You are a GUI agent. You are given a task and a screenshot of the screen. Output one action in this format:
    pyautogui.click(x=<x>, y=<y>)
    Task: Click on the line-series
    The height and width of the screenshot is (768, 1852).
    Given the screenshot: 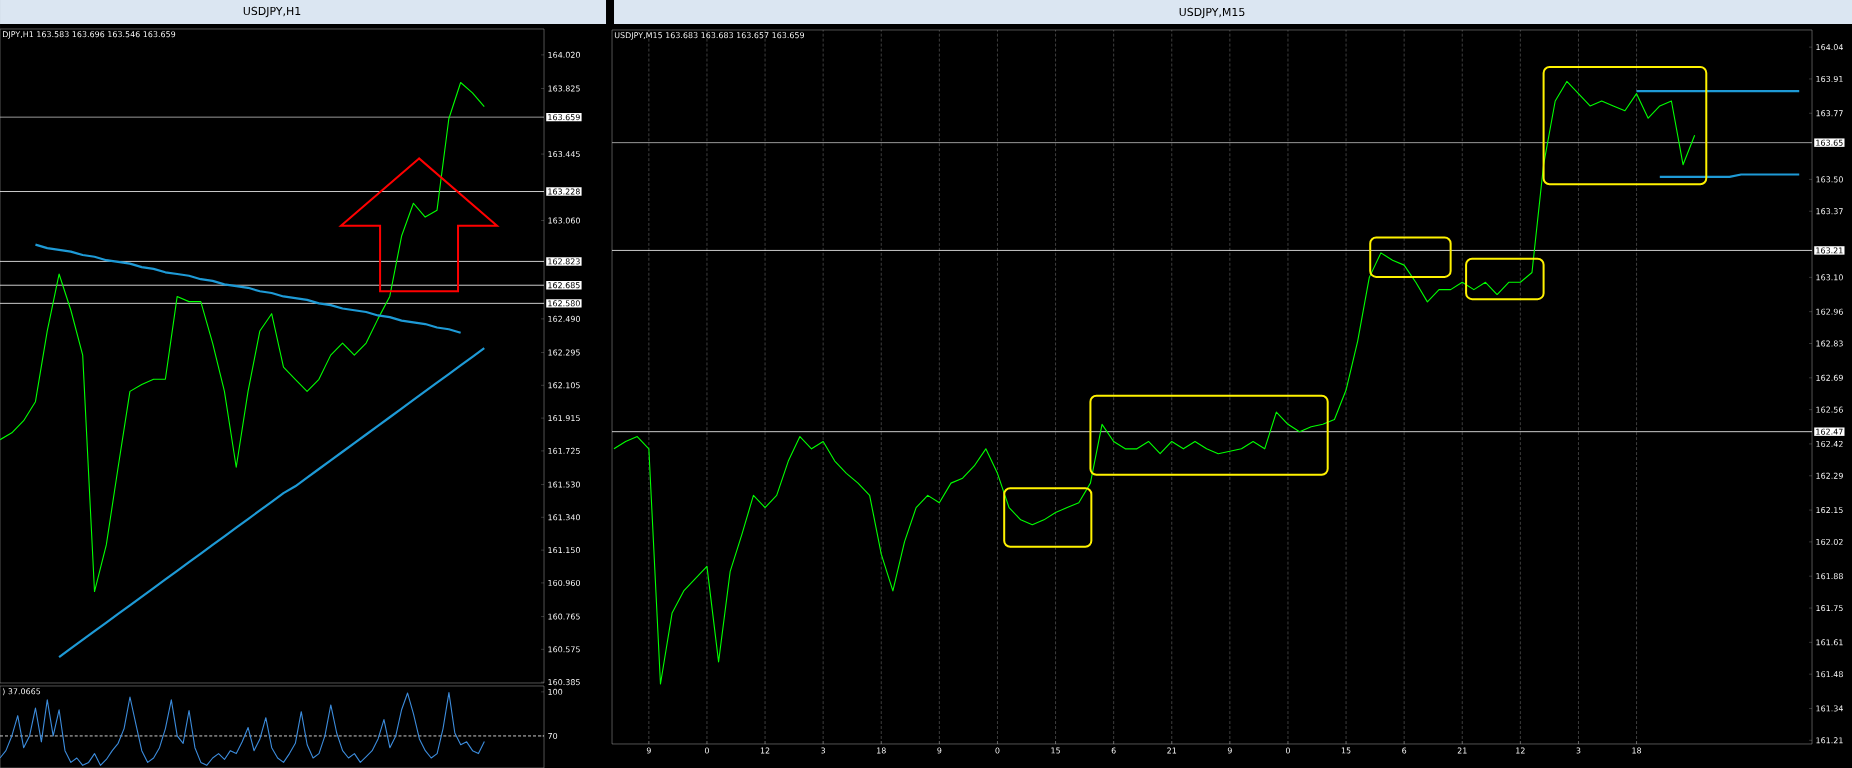 What is the action you would take?
    pyautogui.click(x=248, y=288)
    